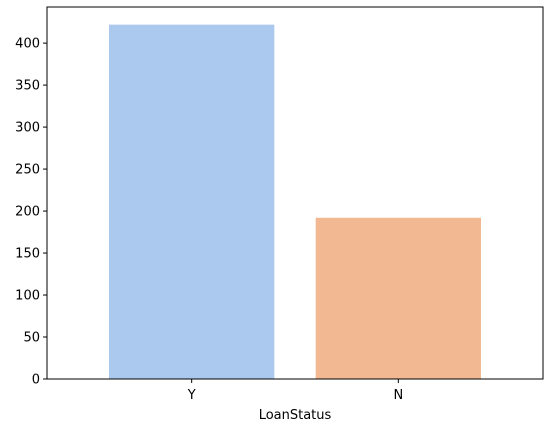 The width and height of the screenshot is (552, 432). I want to click on y-tick-label: 400, so click(27, 44).